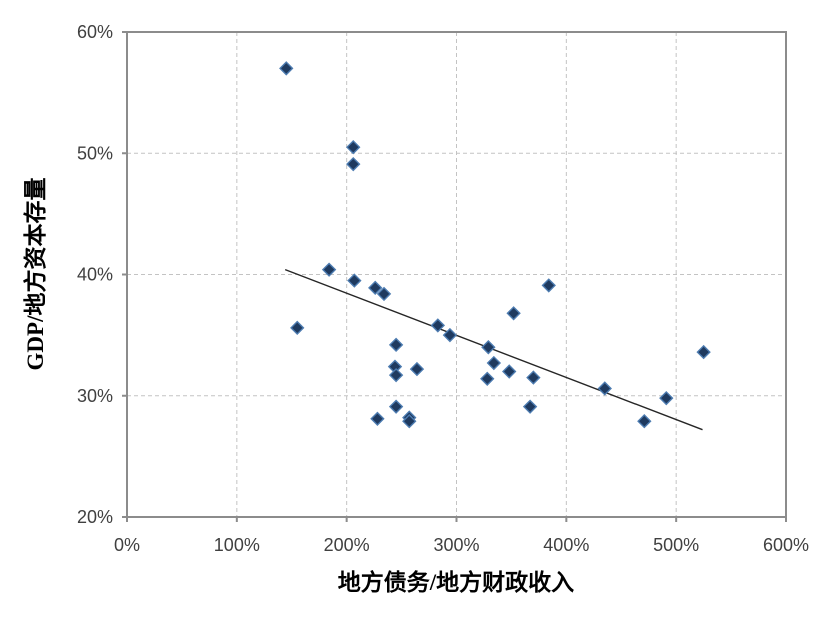 The image size is (838, 620). Describe the element at coordinates (786, 545) in the screenshot. I see `x-tick-label: 600%` at that location.